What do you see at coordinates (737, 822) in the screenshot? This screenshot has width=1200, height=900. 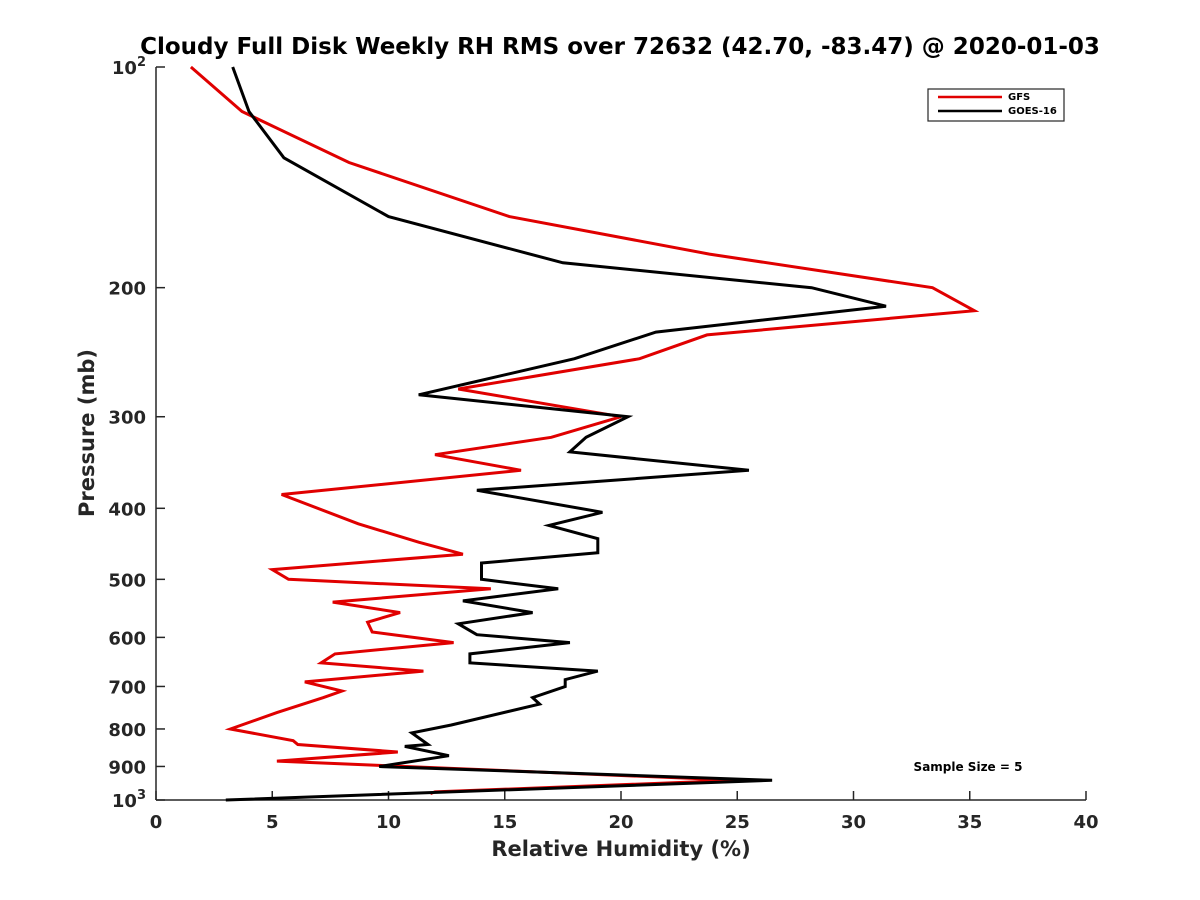 I see `x-tick-label: 25` at bounding box center [737, 822].